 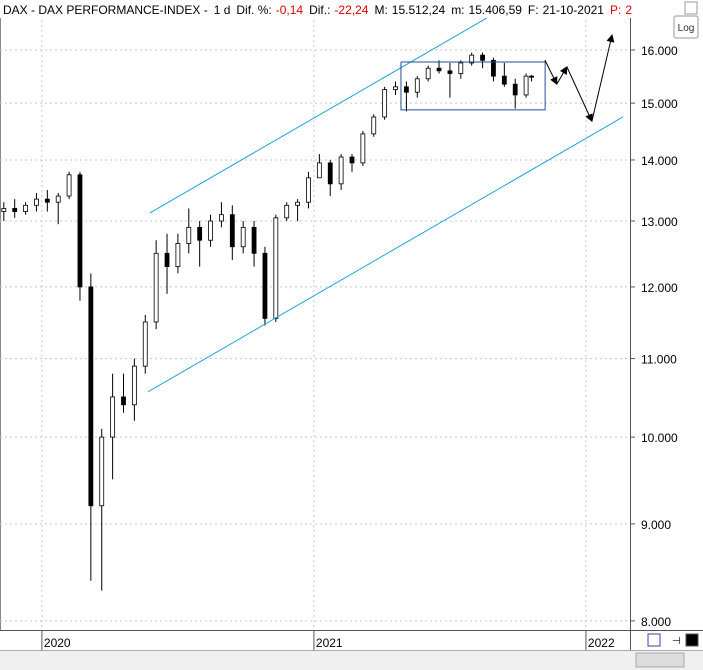 I want to click on close-button, so click(x=691, y=8).